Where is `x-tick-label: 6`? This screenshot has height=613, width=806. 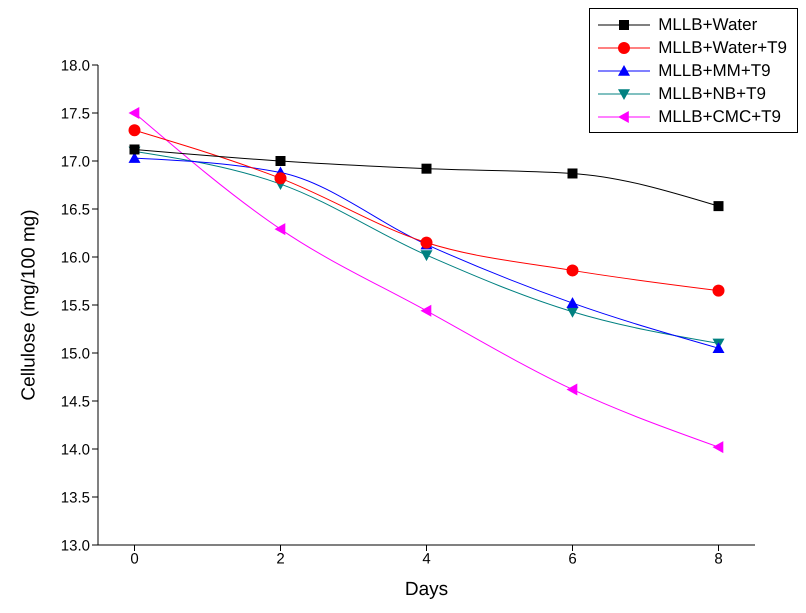 x-tick-label: 6 is located at coordinates (572, 559).